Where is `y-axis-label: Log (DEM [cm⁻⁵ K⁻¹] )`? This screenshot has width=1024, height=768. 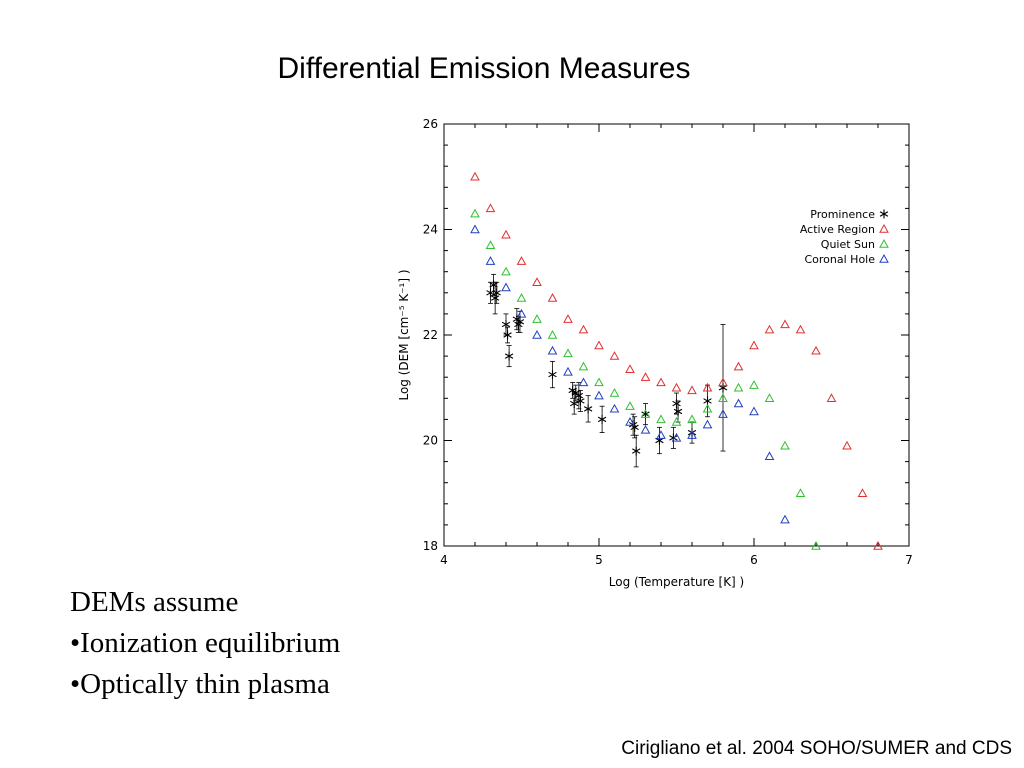 y-axis-label: Log (DEM [cm⁻⁵ K⁻¹] ) is located at coordinates (404, 334).